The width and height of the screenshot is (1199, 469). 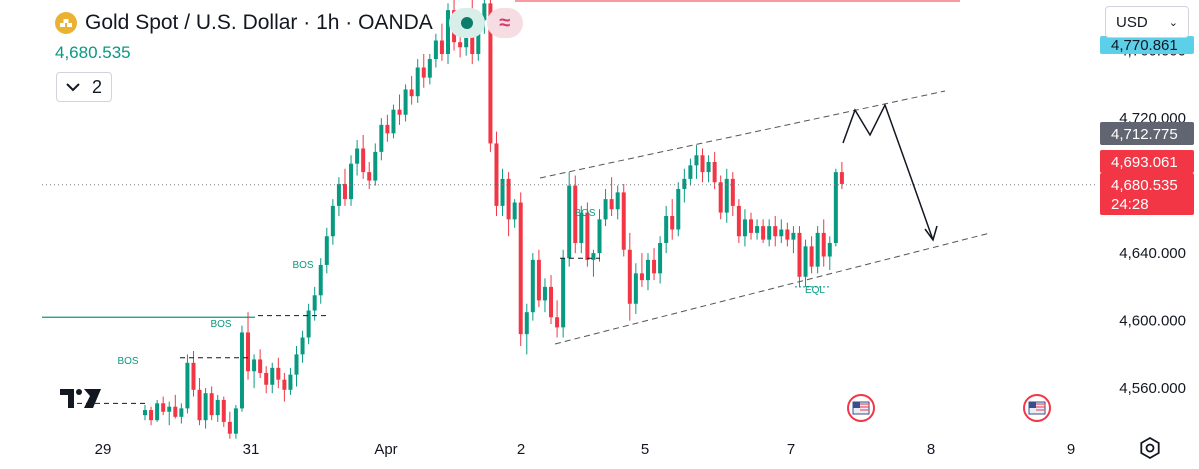 I want to click on y-tick-label: 4,600.000, so click(x=1152, y=321).